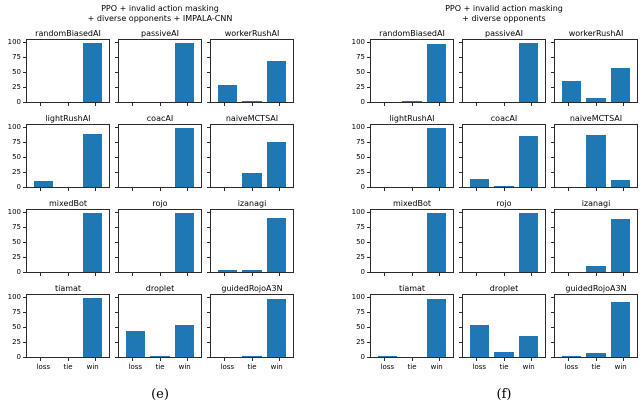 This screenshot has width=640, height=408. Describe the element at coordinates (504, 288) in the screenshot. I see `subplot-title: droplet` at that location.